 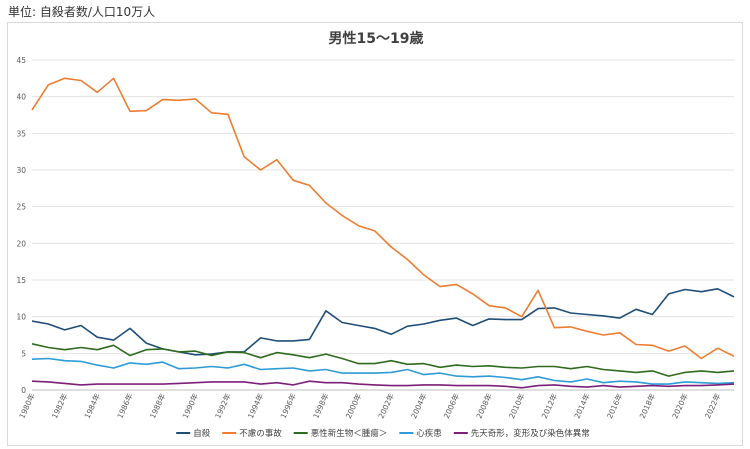 What do you see at coordinates (21, 280) in the screenshot?
I see `y-tick-label: 15` at bounding box center [21, 280].